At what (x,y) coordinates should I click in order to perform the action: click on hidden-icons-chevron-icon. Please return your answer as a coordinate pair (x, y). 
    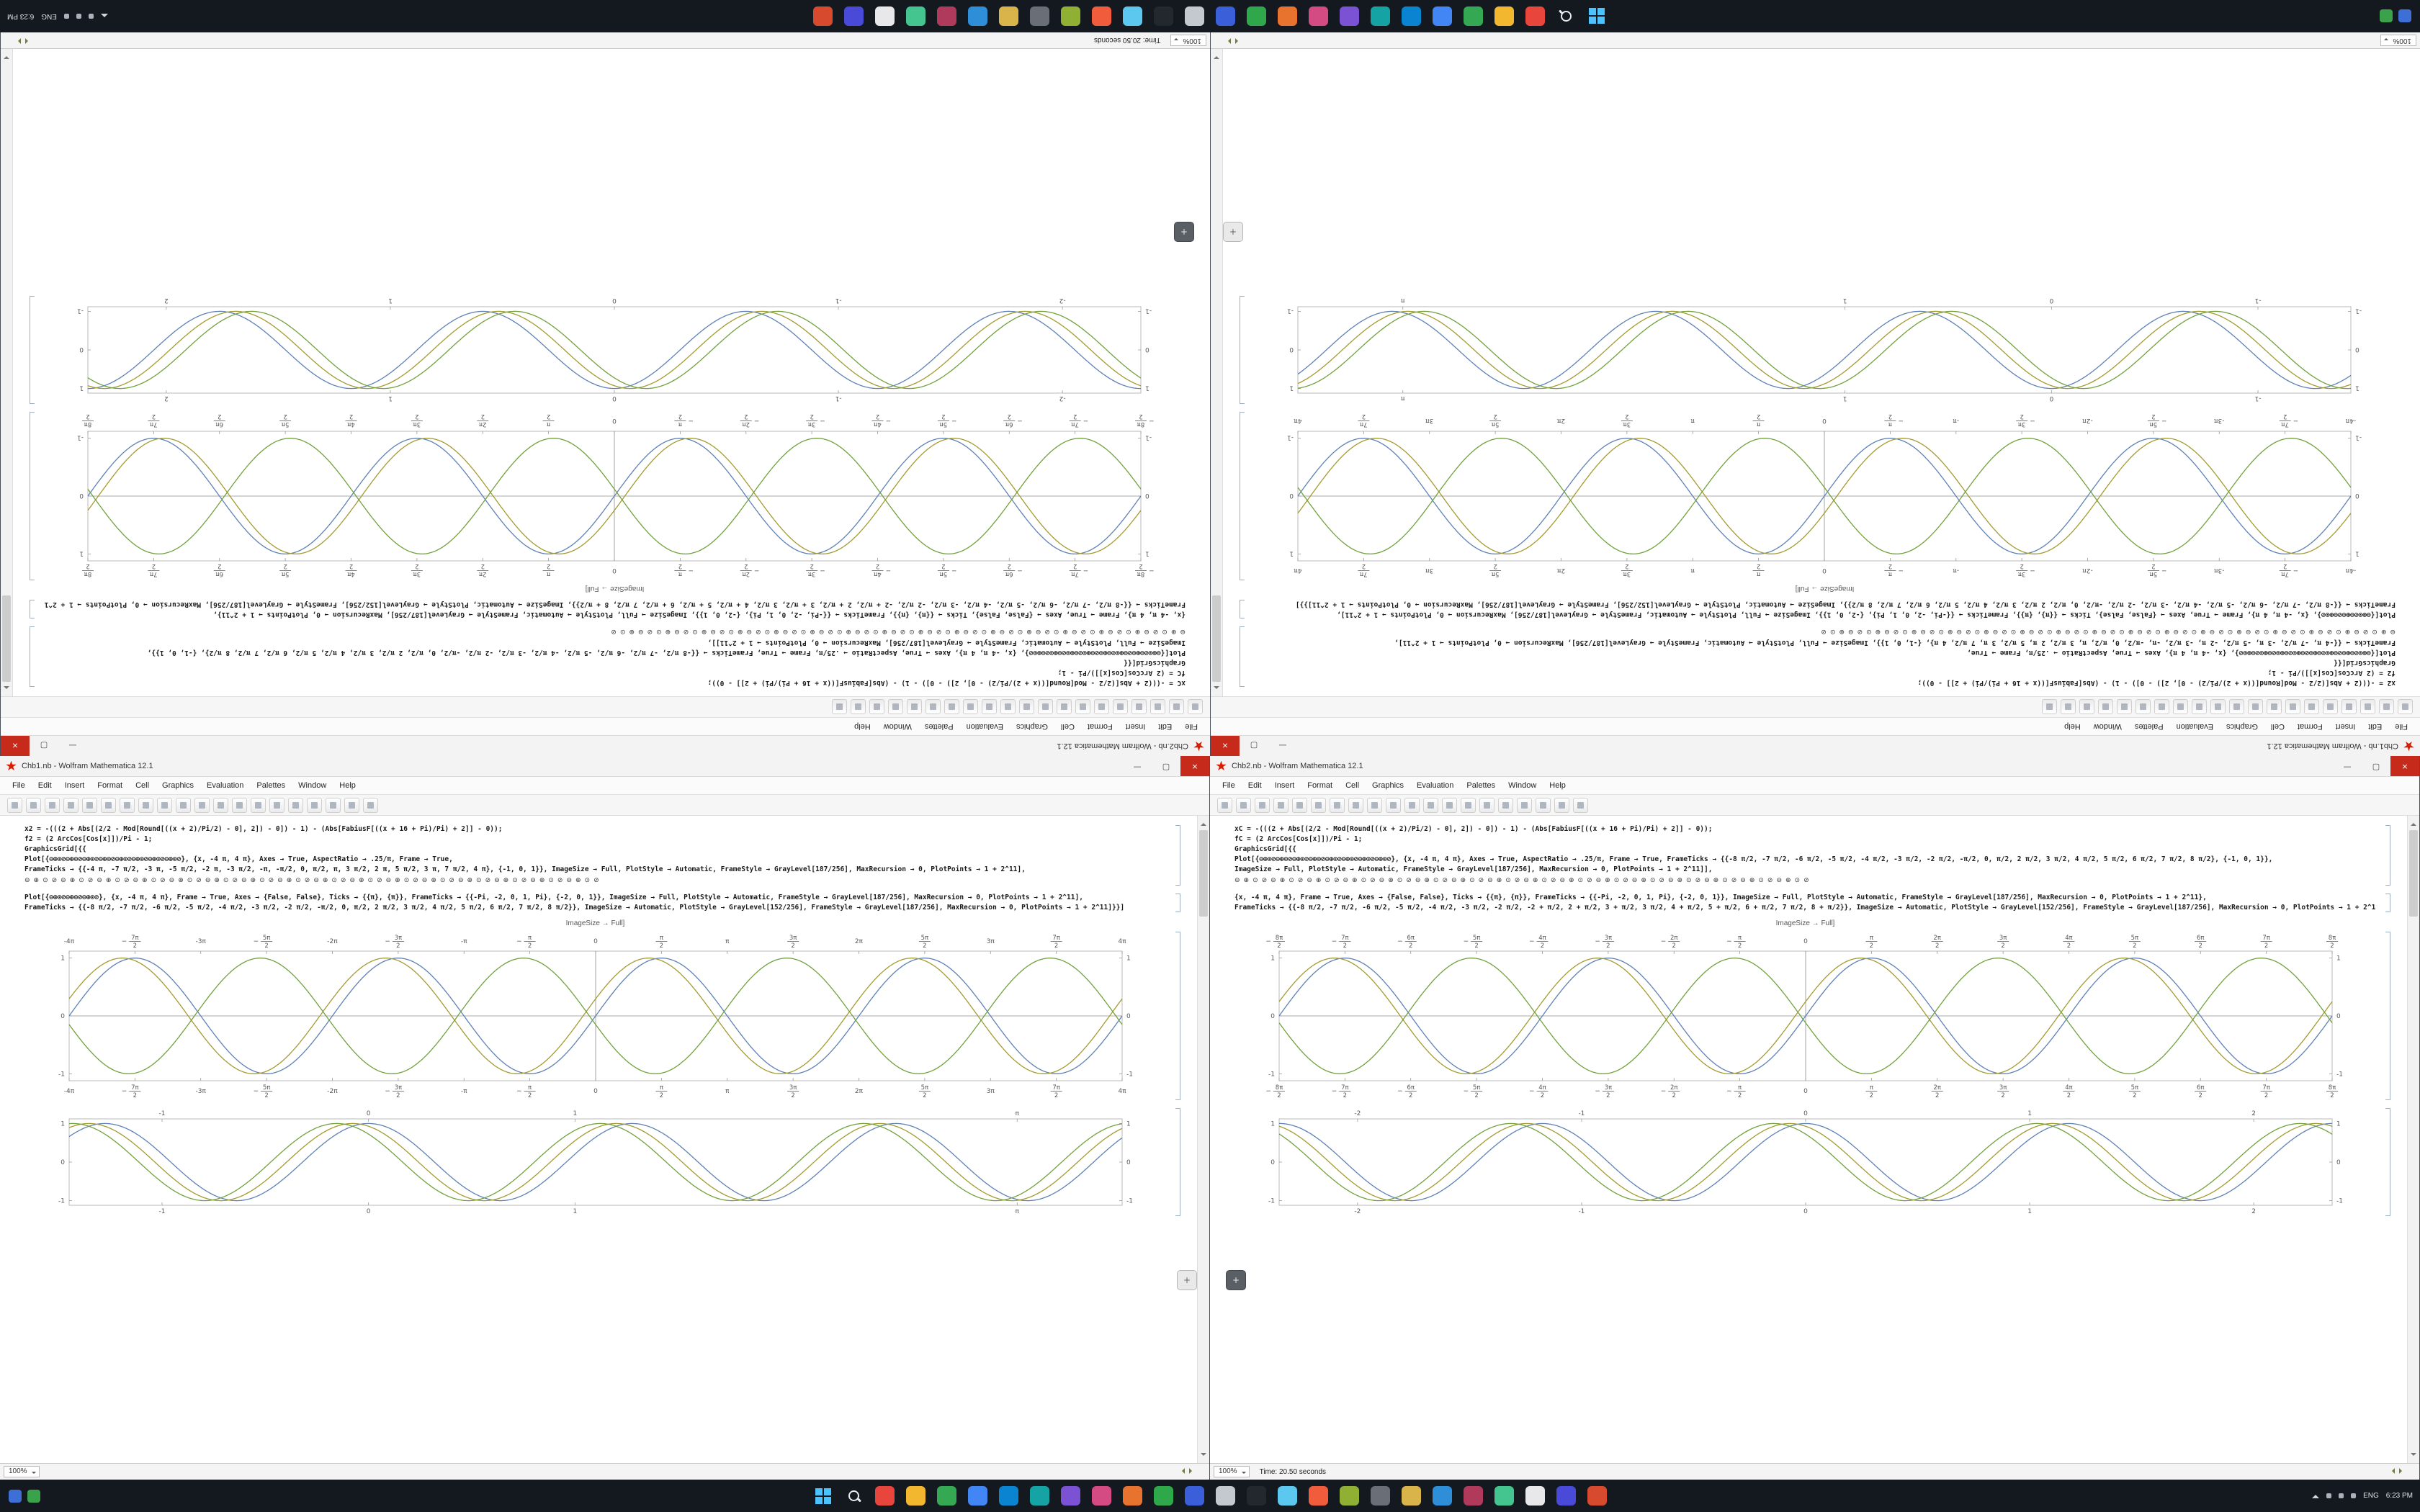
    Looking at the image, I should click on (104, 18).